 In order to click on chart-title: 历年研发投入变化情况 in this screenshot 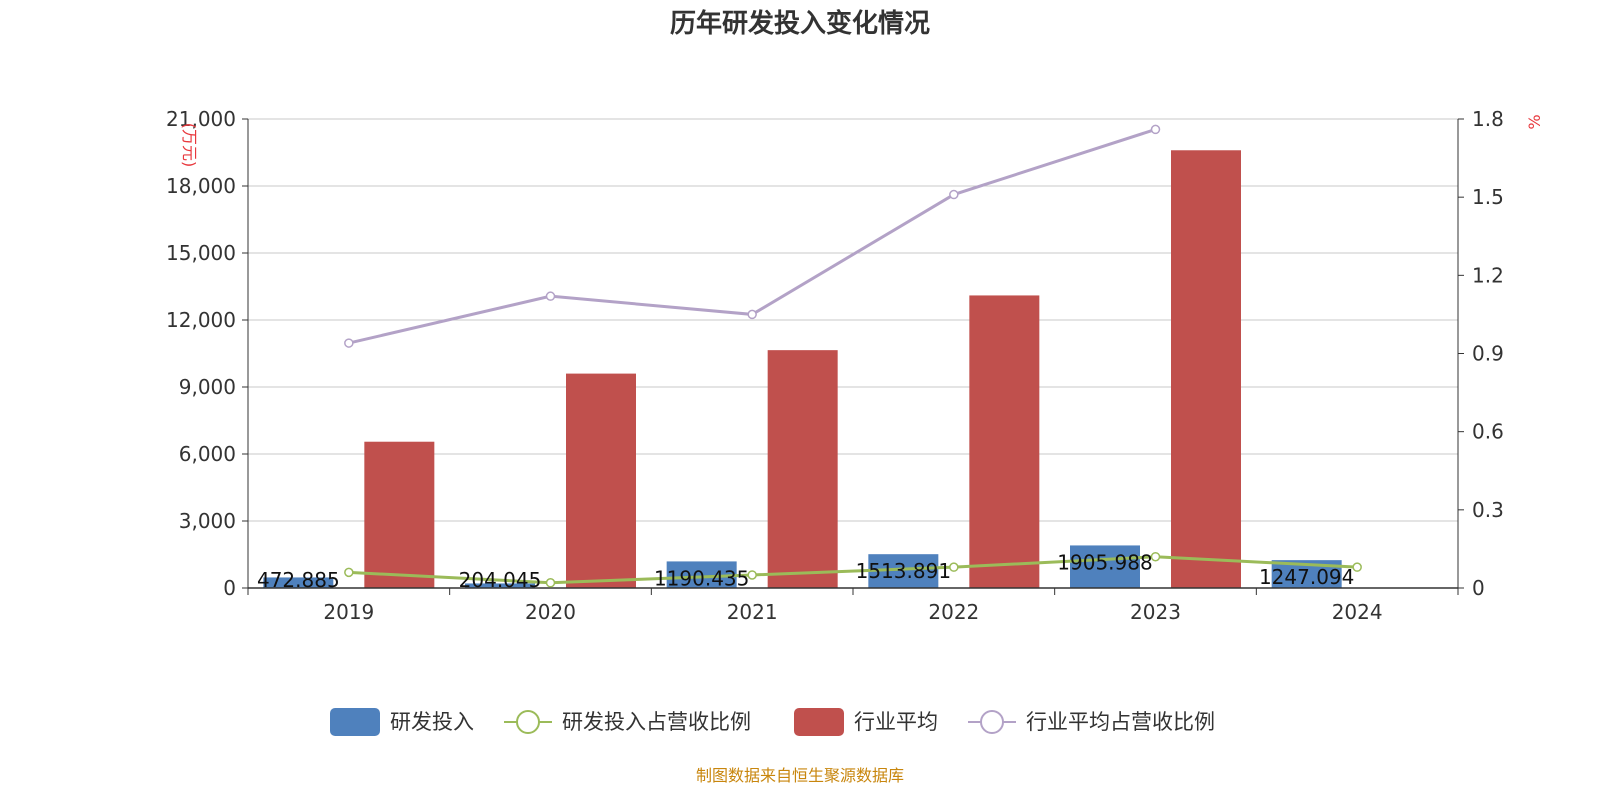, I will do `click(800, 23)`.